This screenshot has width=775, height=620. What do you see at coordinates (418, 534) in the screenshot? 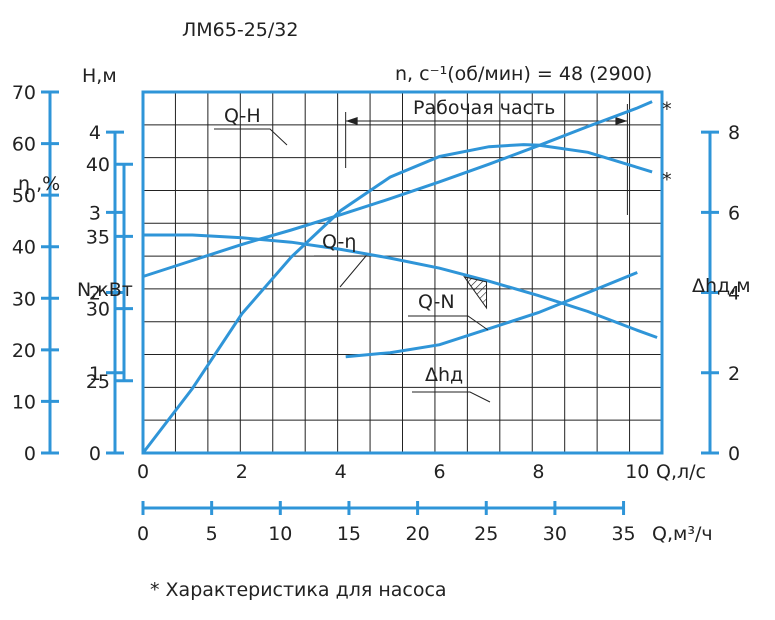
I see `x2-tick-label: 20` at bounding box center [418, 534].